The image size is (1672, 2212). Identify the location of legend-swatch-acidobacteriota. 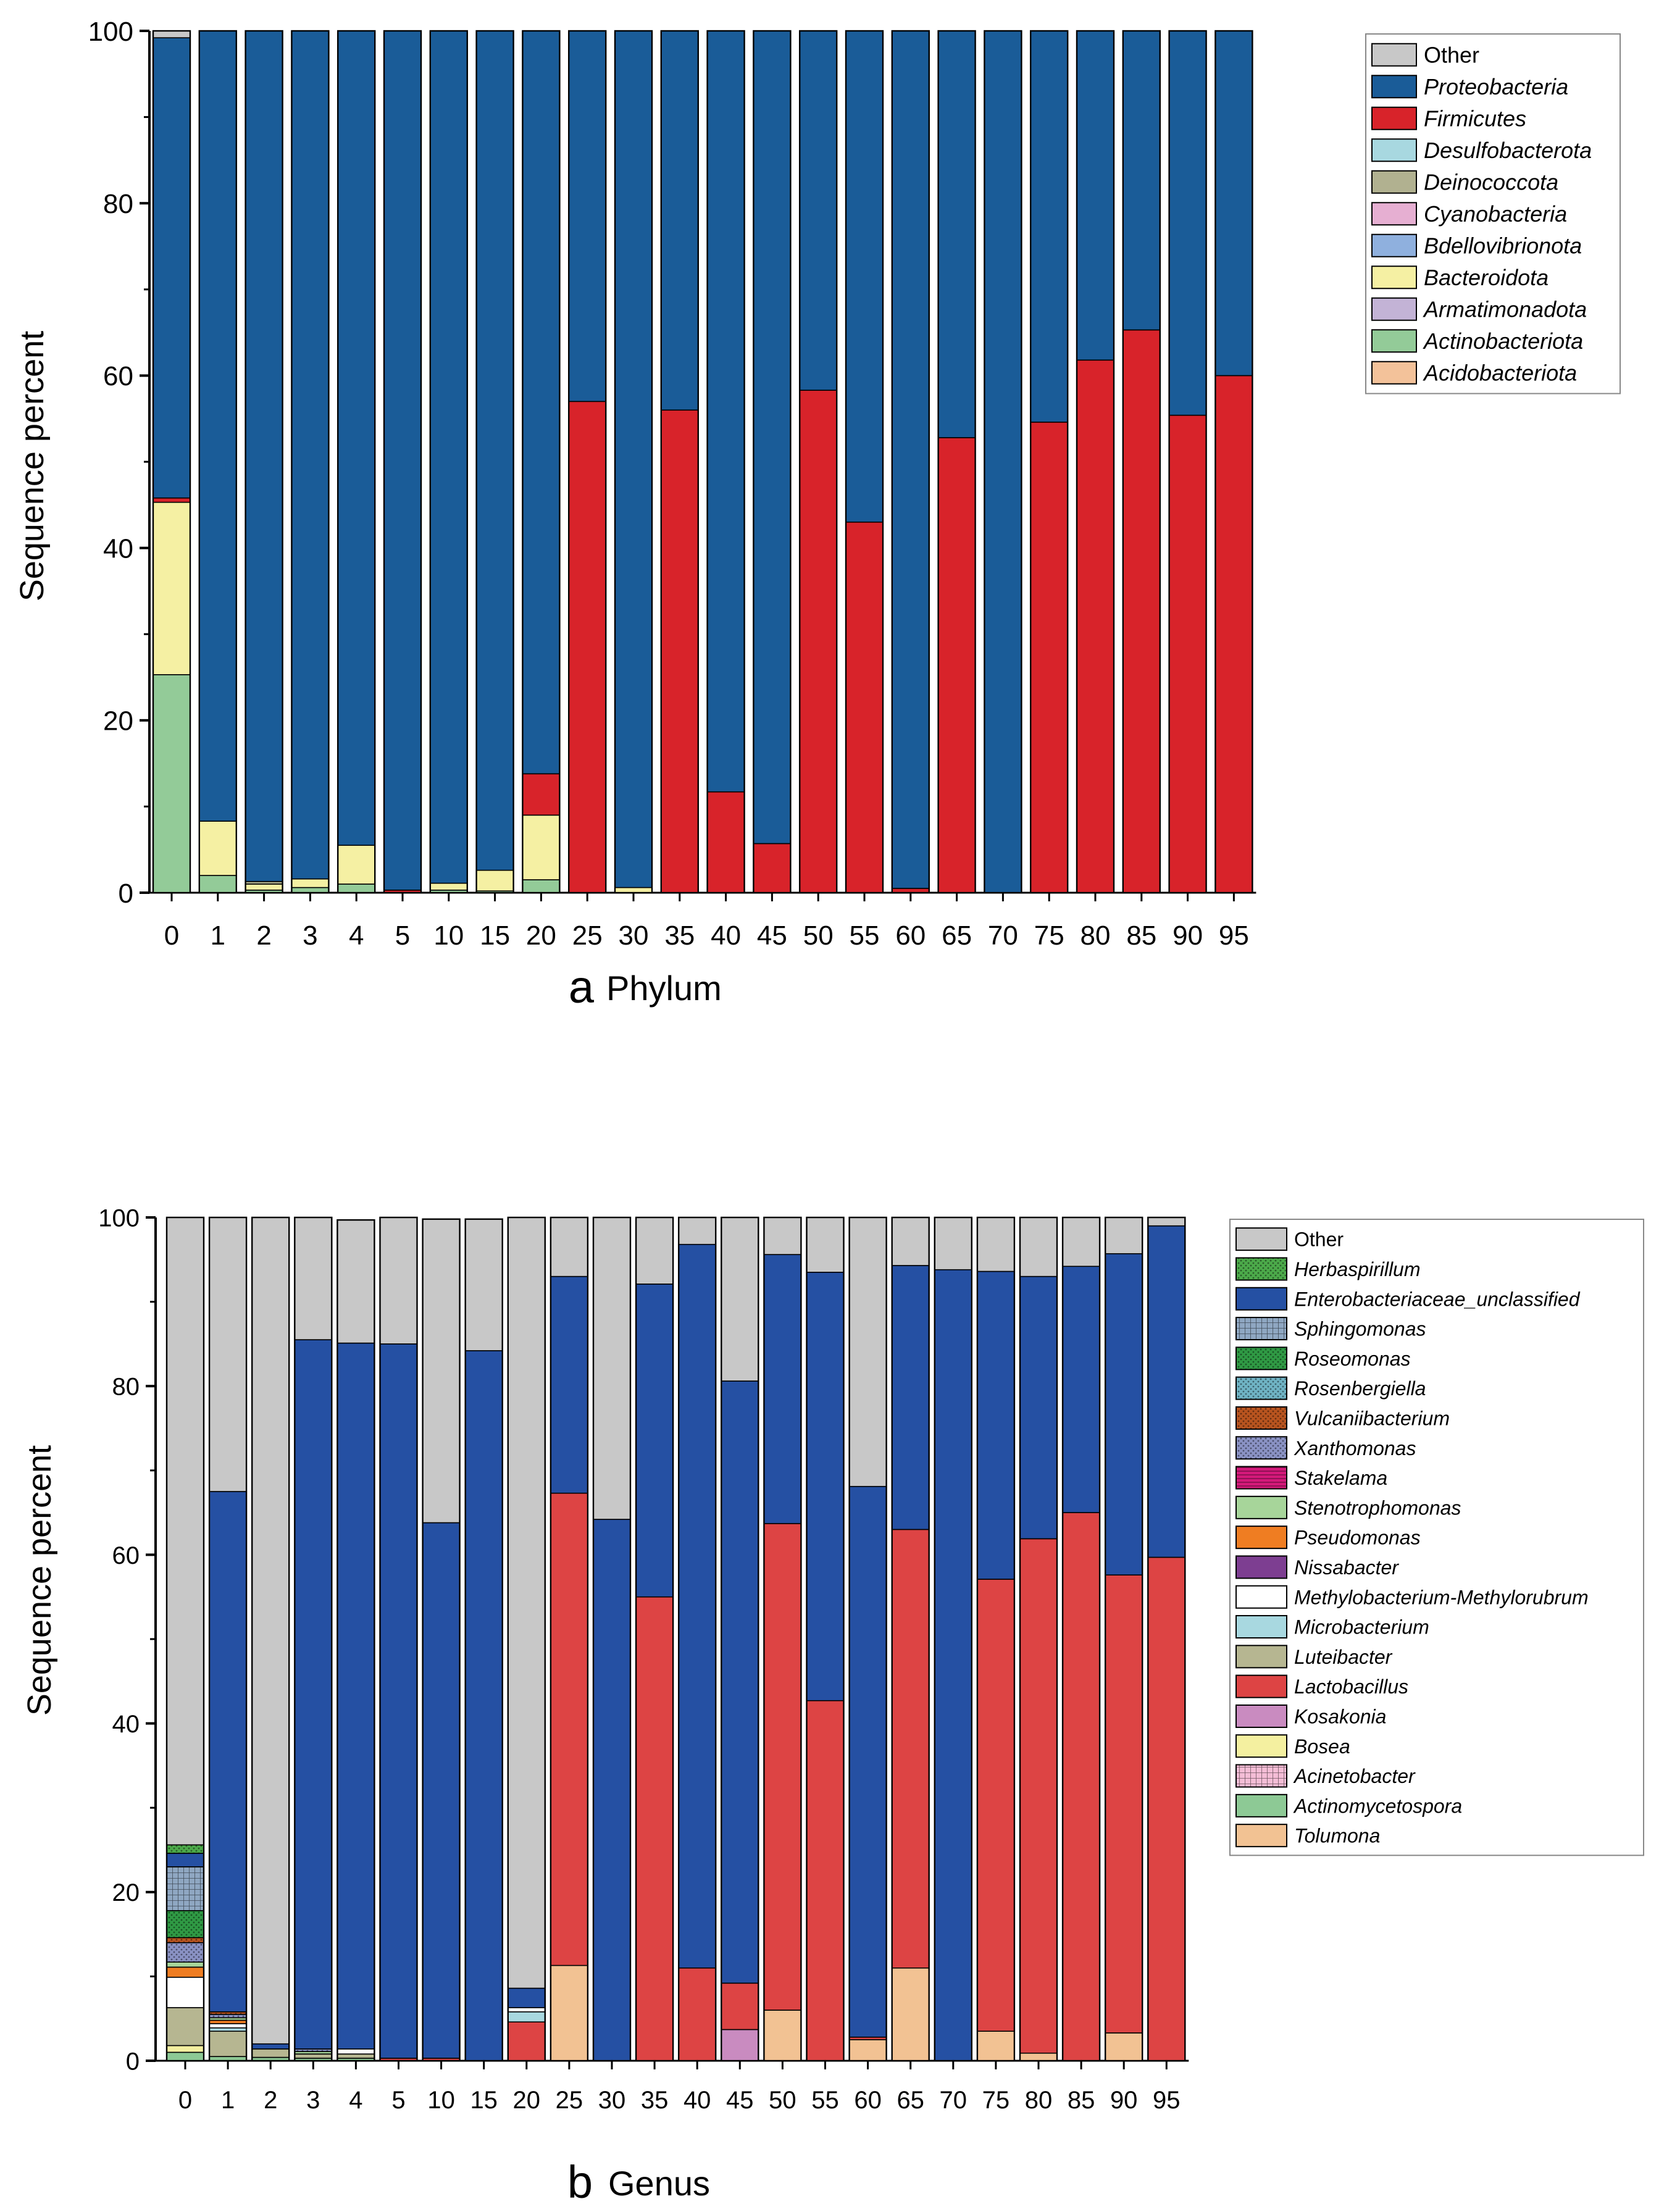
(1394, 373).